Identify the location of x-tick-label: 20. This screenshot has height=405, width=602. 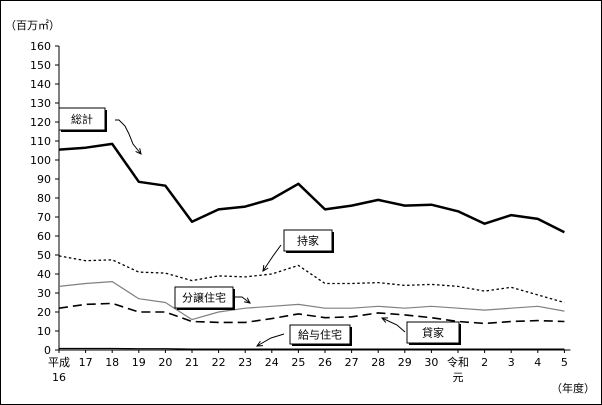
(165, 362).